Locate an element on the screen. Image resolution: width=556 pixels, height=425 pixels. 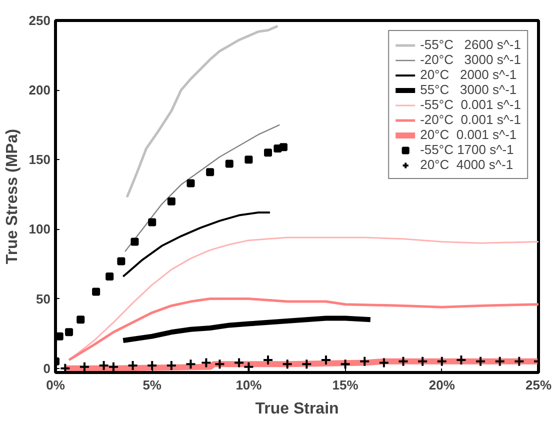
x-tick-label: 5% is located at coordinates (152, 385).